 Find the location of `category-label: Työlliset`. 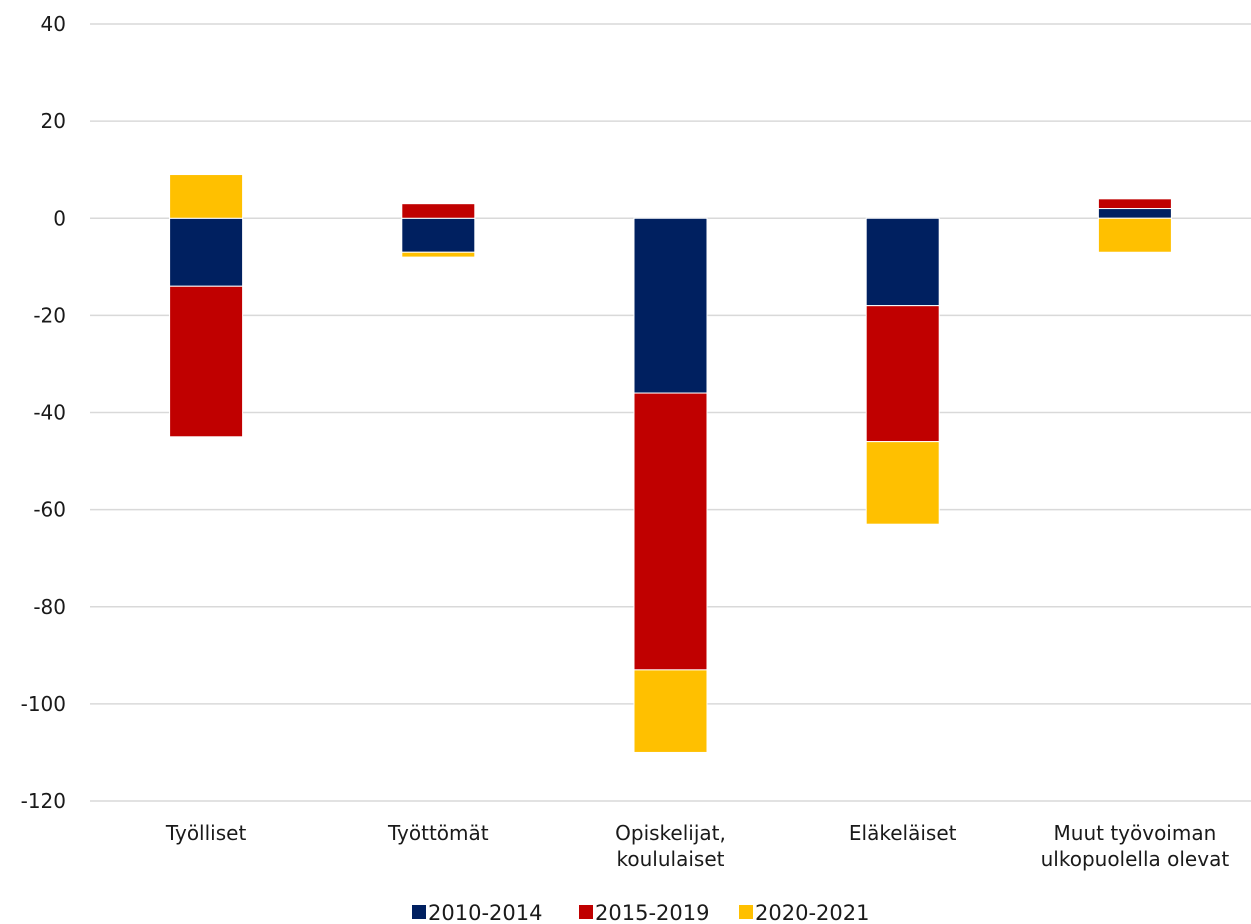

category-label: Työlliset is located at coordinates (206, 833).